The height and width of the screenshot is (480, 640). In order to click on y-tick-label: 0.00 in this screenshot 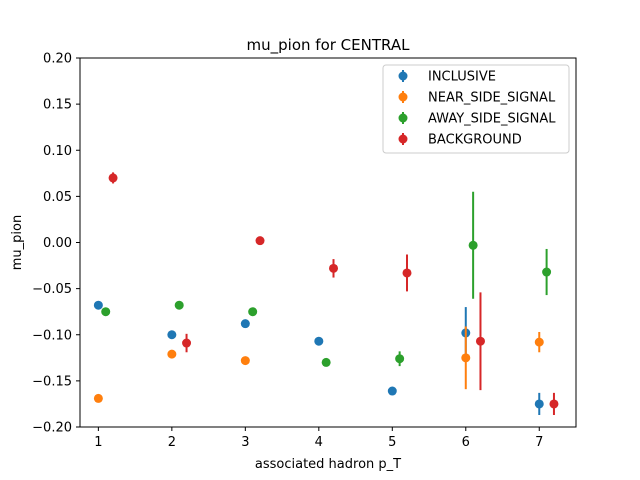, I will do `click(57, 243)`.